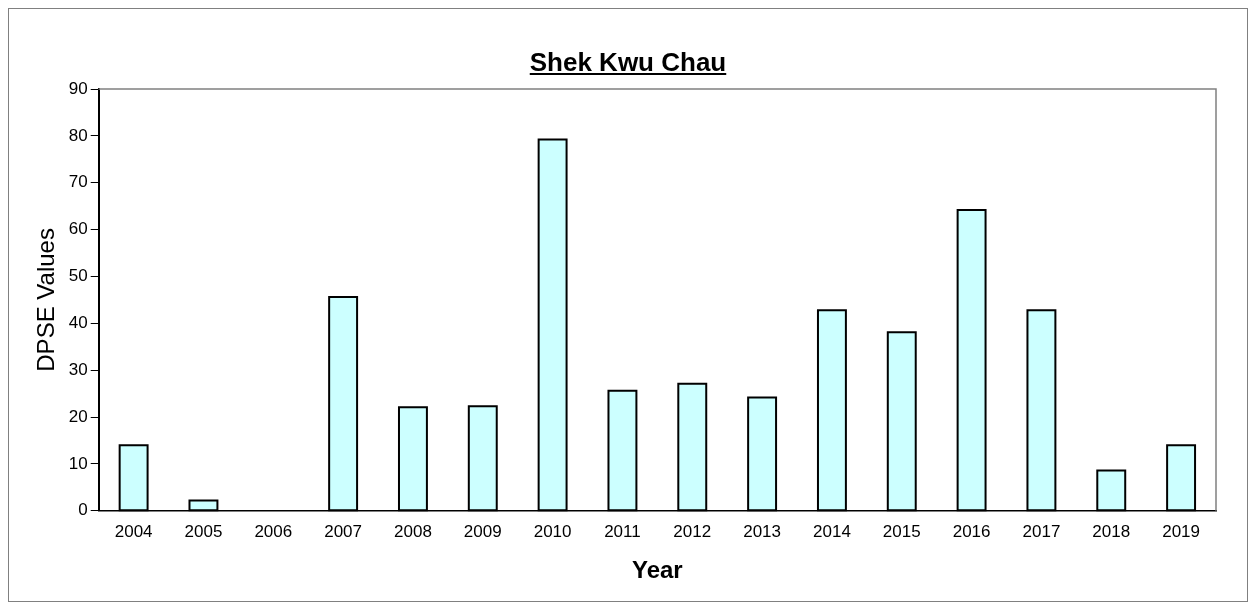 Image resolution: width=1257 pixels, height=610 pixels. Describe the element at coordinates (78, 323) in the screenshot. I see `y-tick-label: 40` at that location.